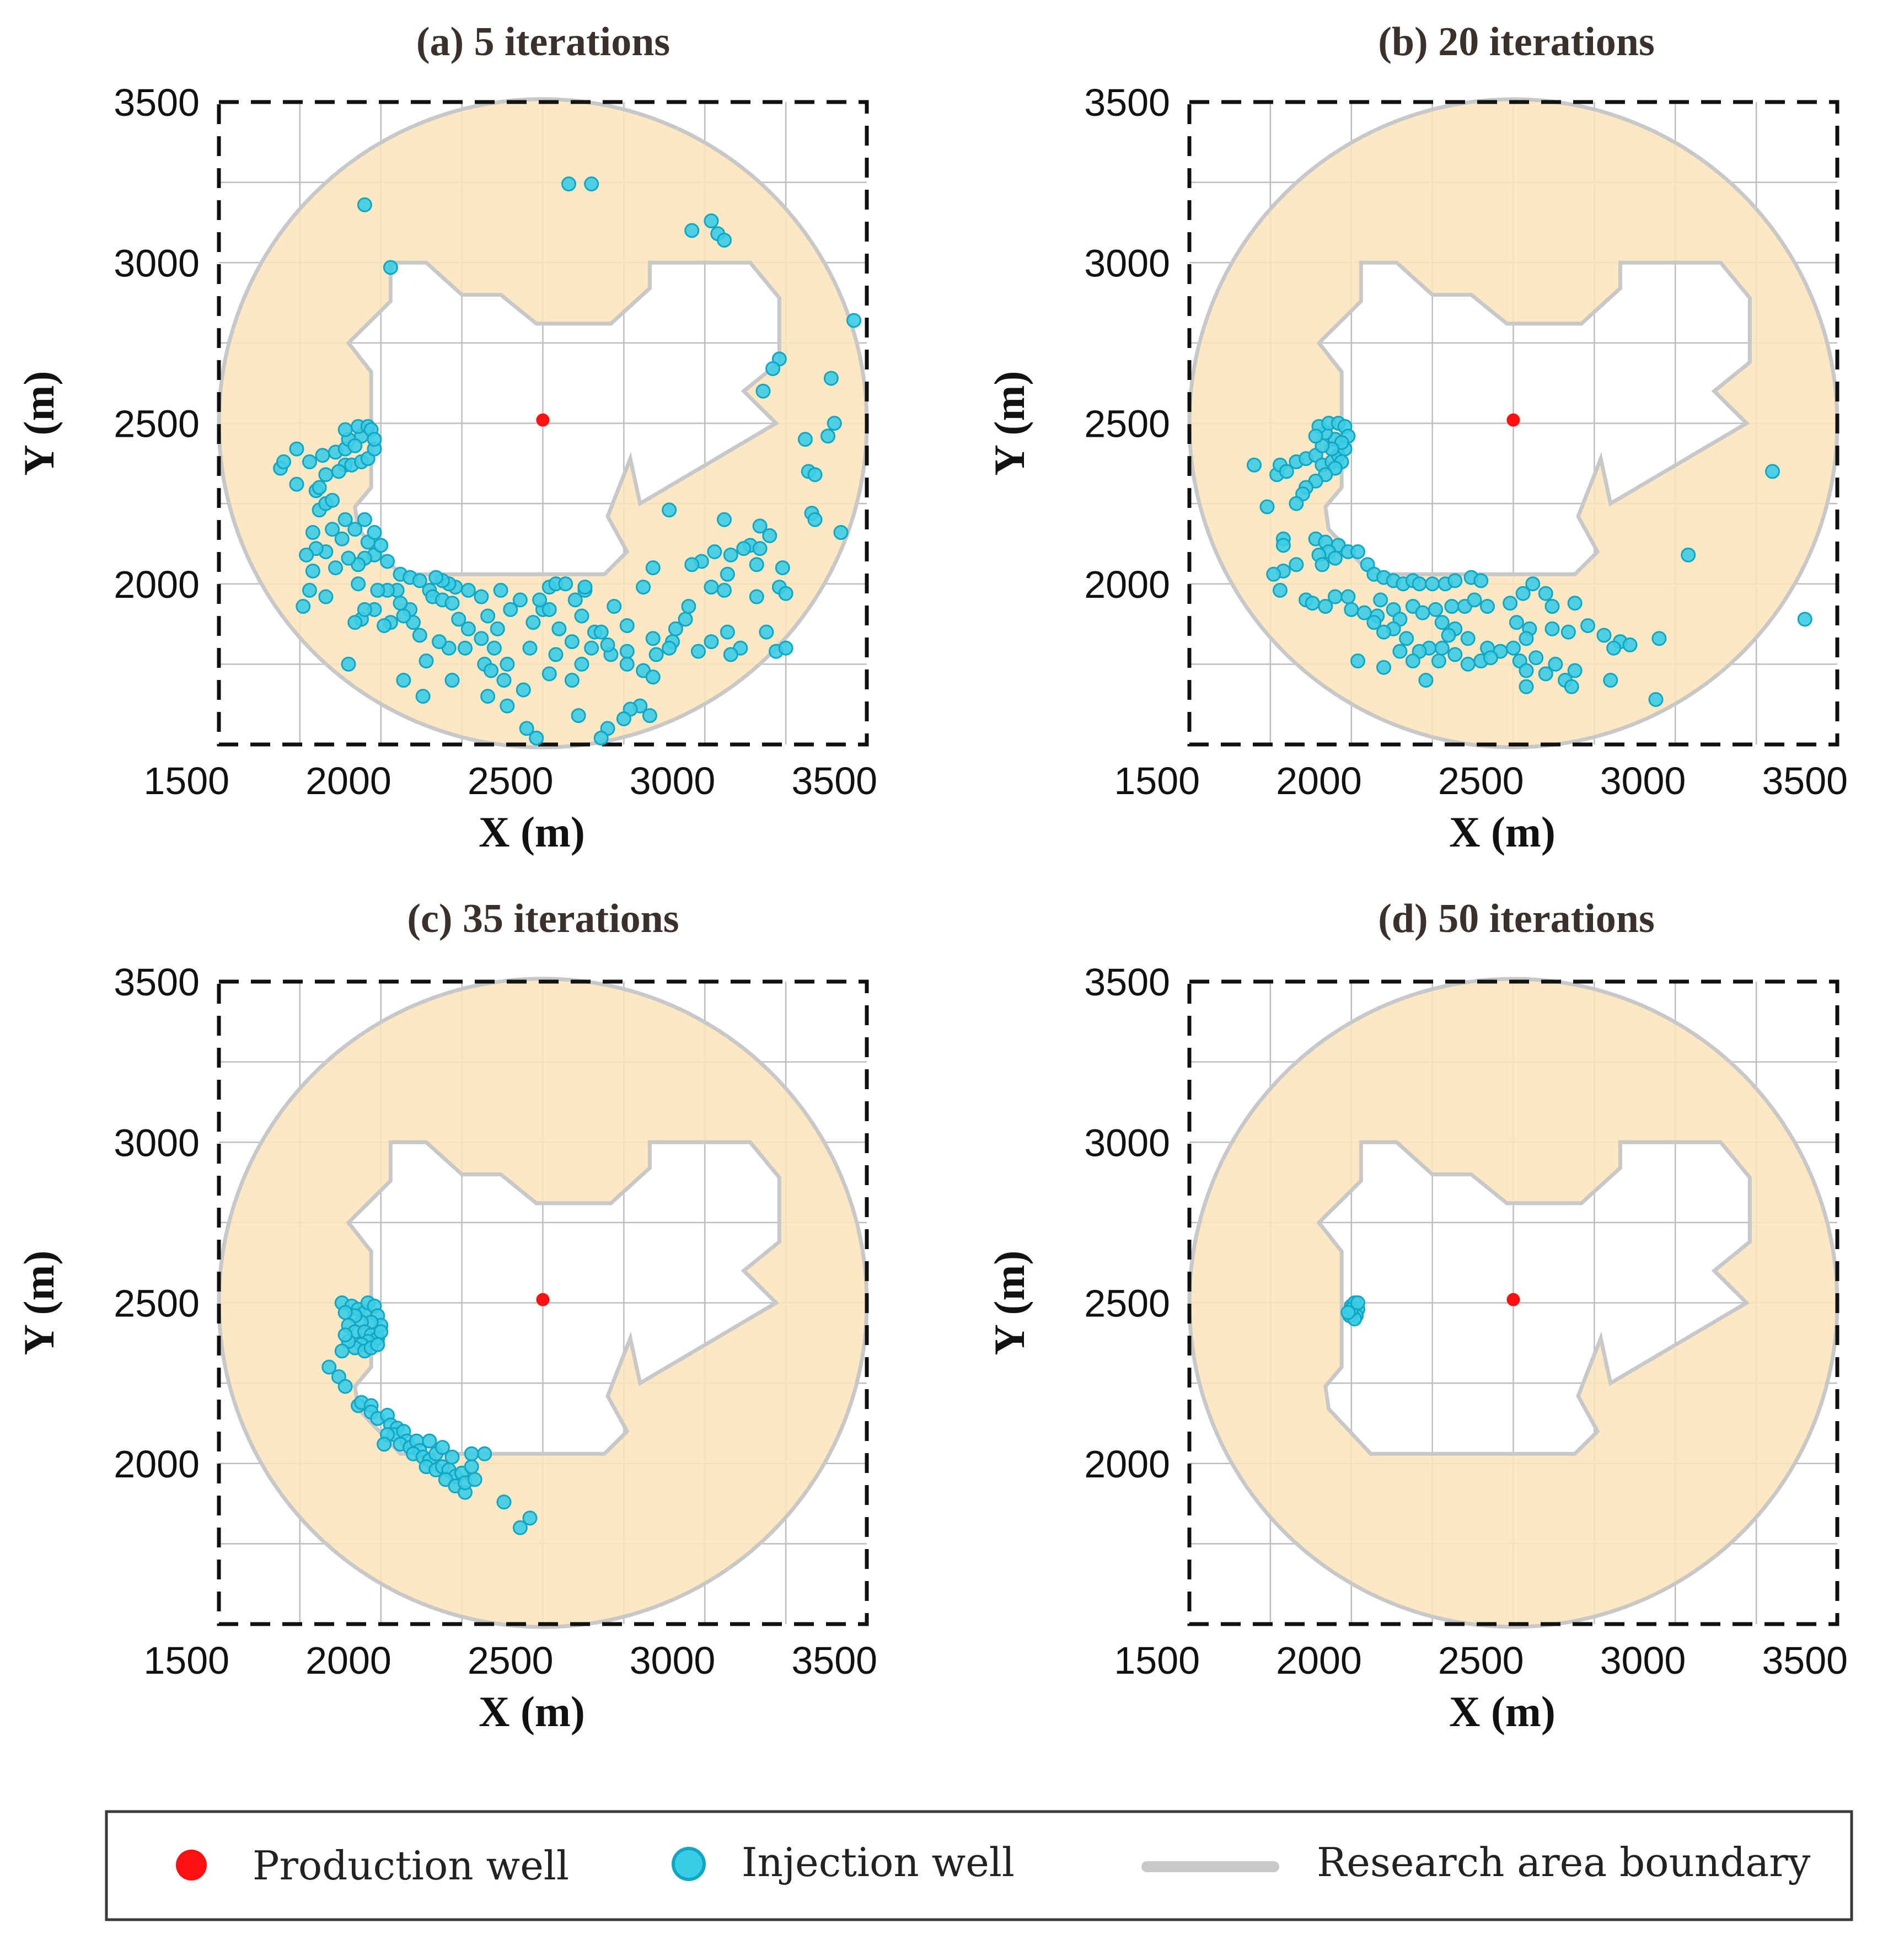 This screenshot has height=1934, width=1904. What do you see at coordinates (1319, 1660) in the screenshot?
I see `x-tick-label: 2000` at bounding box center [1319, 1660].